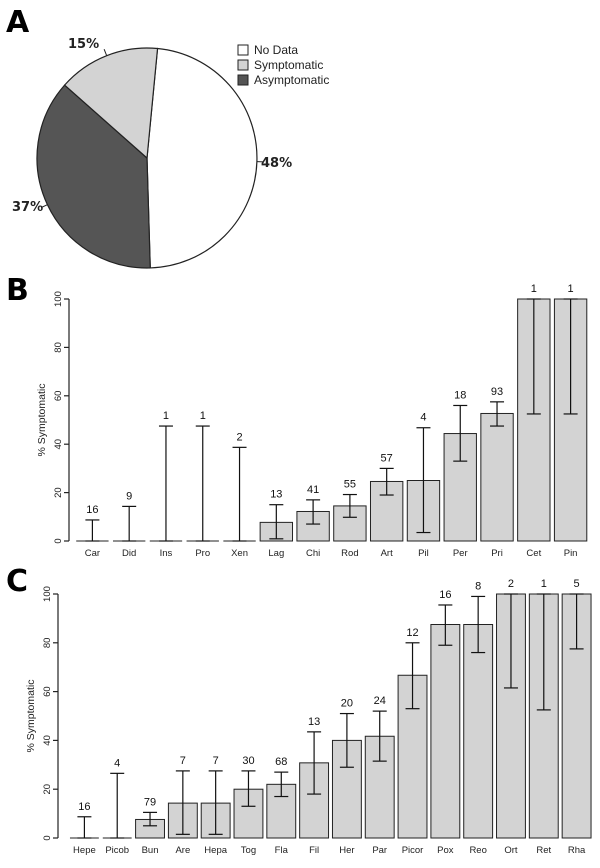  I want to click on bar-pri, so click(497, 477).